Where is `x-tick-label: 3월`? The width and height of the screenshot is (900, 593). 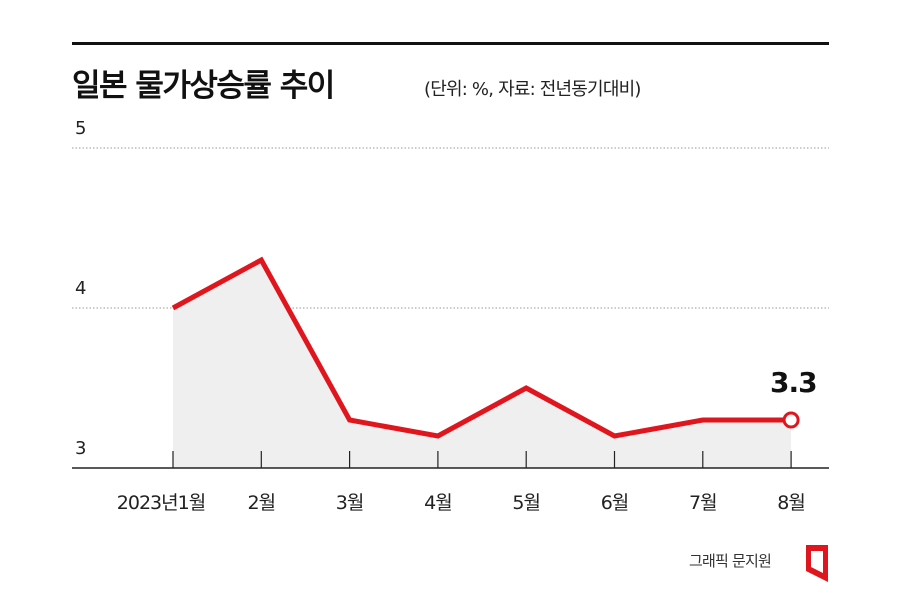
x-tick-label: 3월 is located at coordinates (350, 503).